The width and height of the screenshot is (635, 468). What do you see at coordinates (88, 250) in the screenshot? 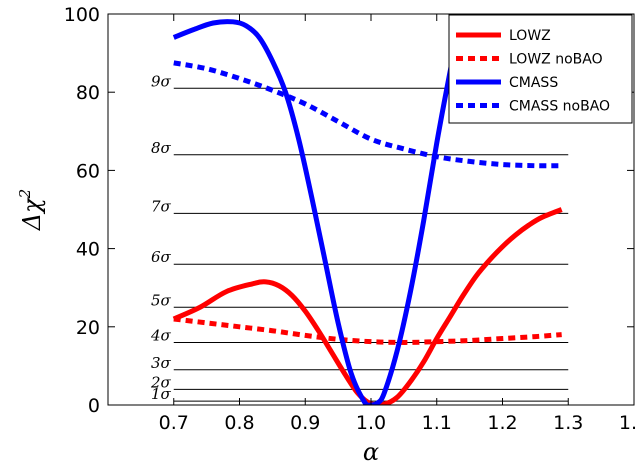
I see `y-tick-label: 40` at bounding box center [88, 250].